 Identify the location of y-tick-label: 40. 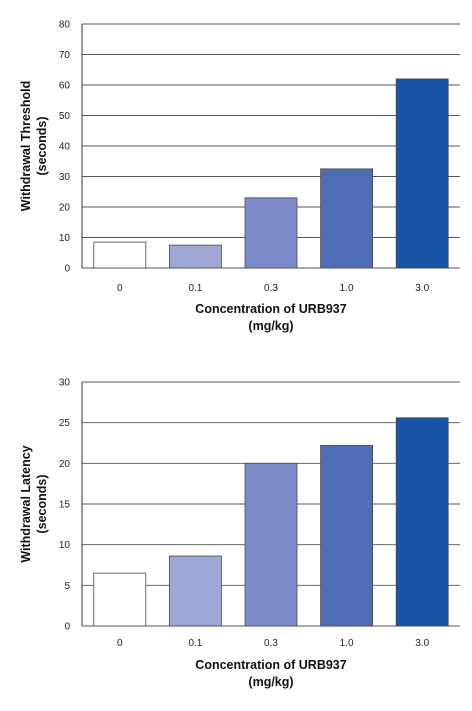
(65, 147).